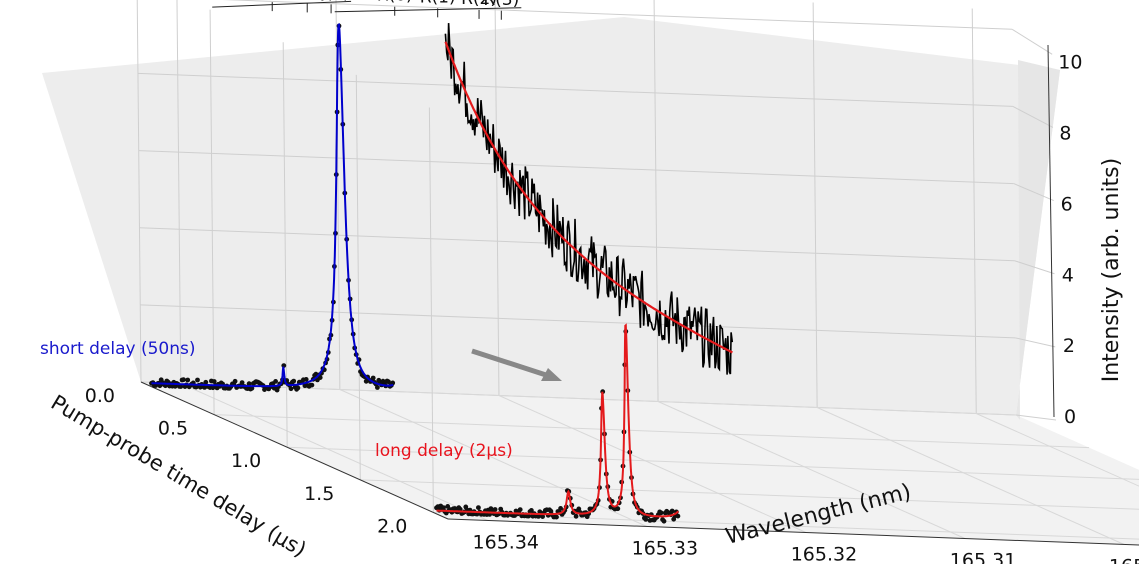  Describe the element at coordinates (1032, 41) in the screenshot. I see `grid-line-z-side` at that location.